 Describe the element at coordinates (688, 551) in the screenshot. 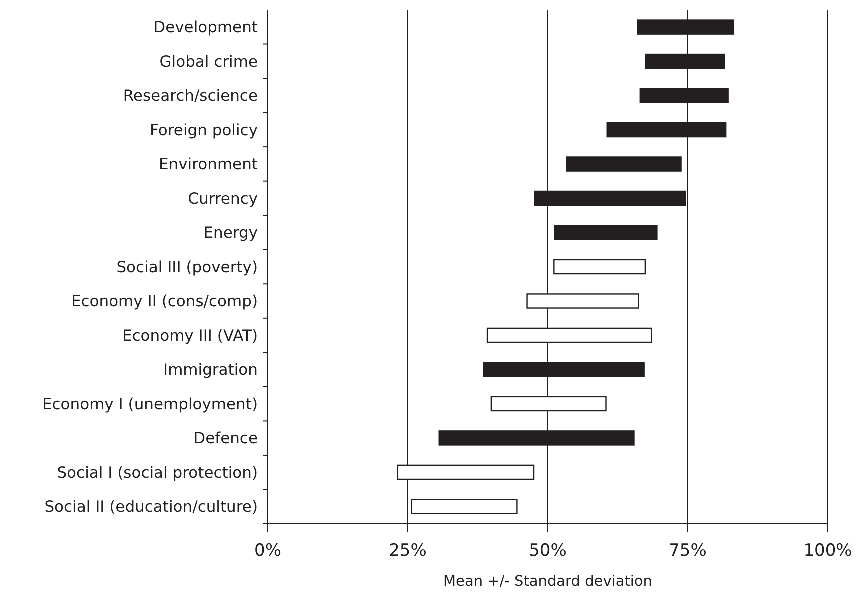

I see `x-tick-label: 75%` at that location.